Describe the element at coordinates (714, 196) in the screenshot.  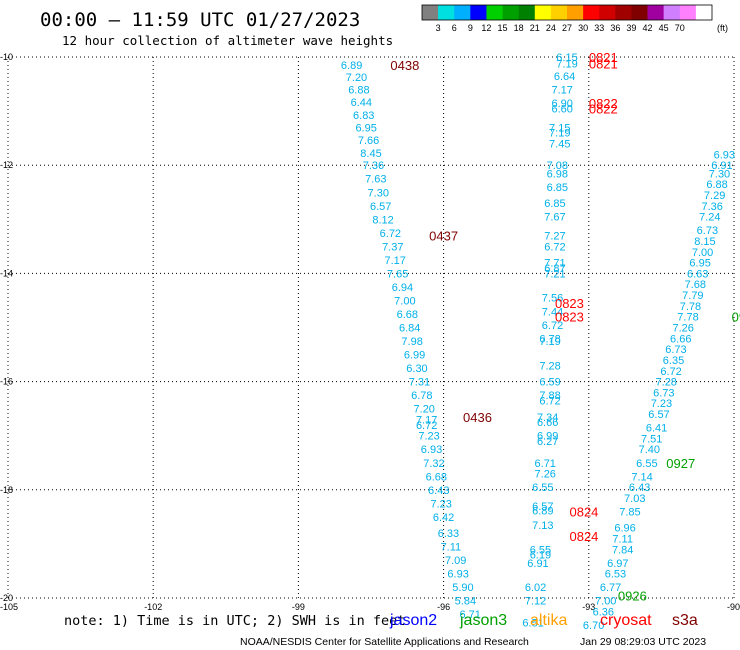
I see `wave-height-value: 7.29` at that location.